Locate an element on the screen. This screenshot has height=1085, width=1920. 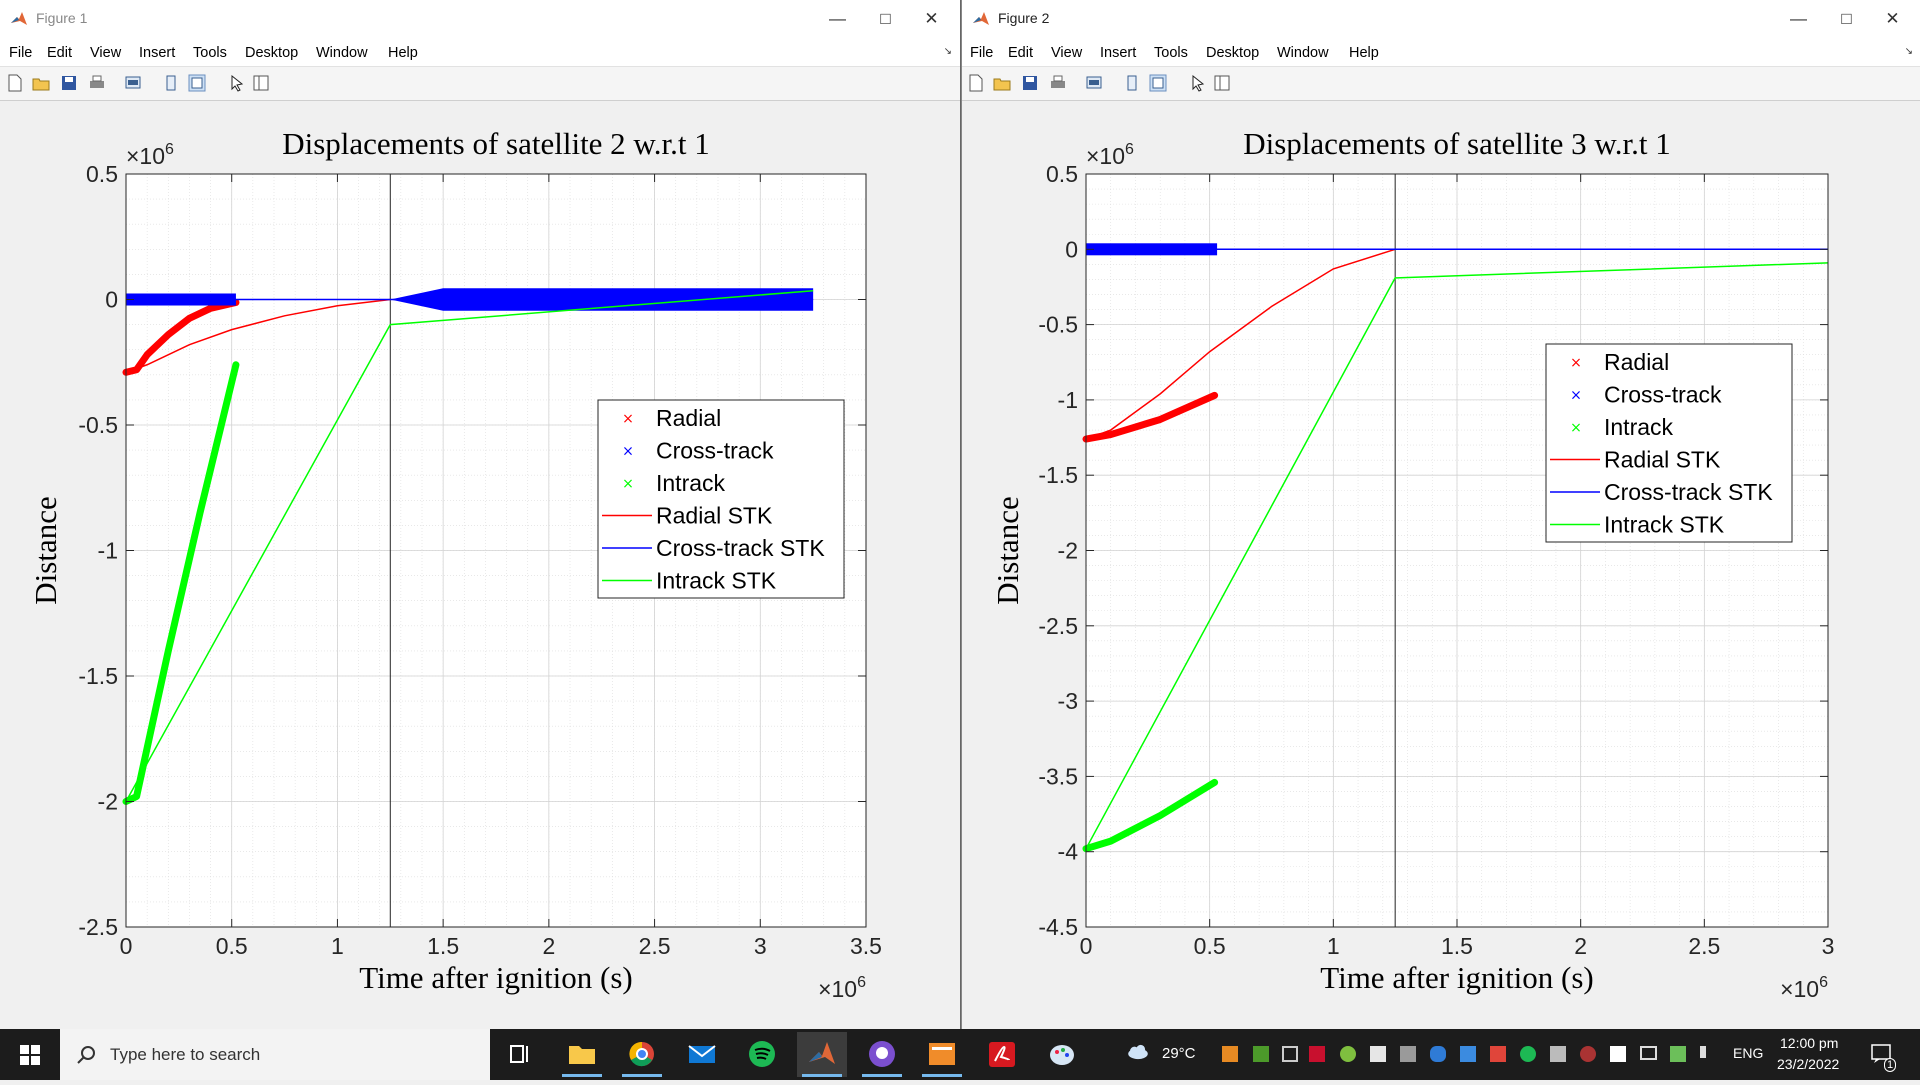
legend-label: Radial is located at coordinates (1636, 362).